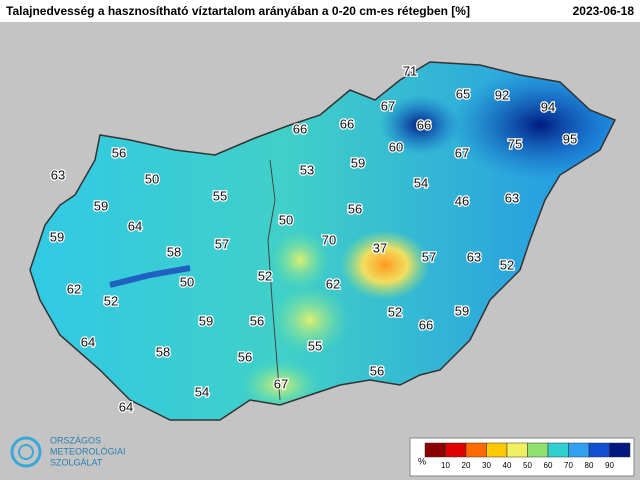 This screenshot has width=640, height=480. What do you see at coordinates (548, 465) in the screenshot?
I see `legend-tick: 60` at bounding box center [548, 465].